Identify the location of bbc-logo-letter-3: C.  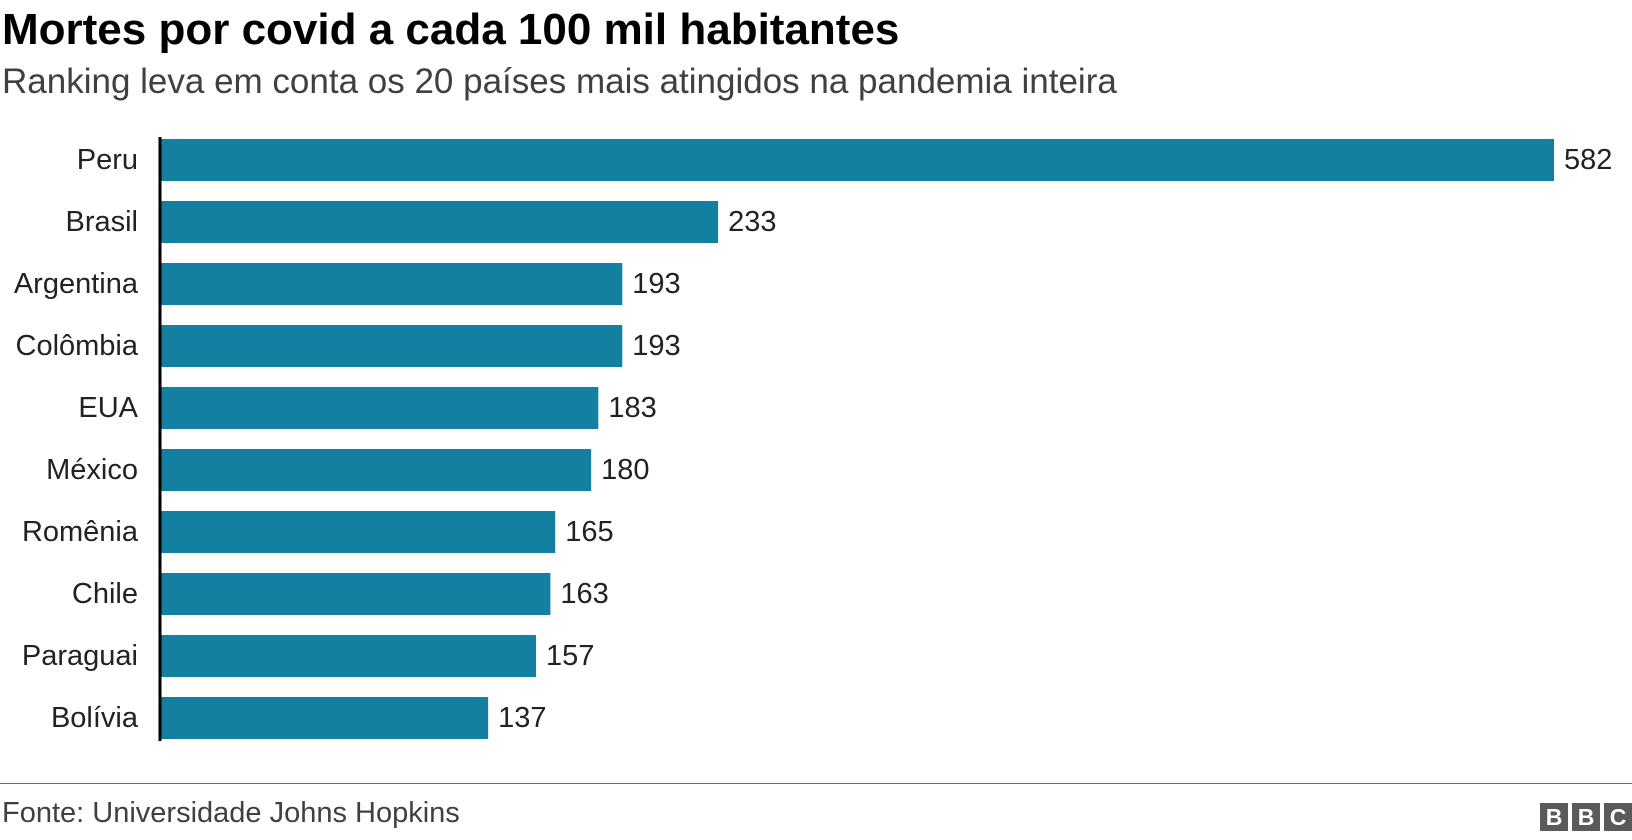
(1618, 817).